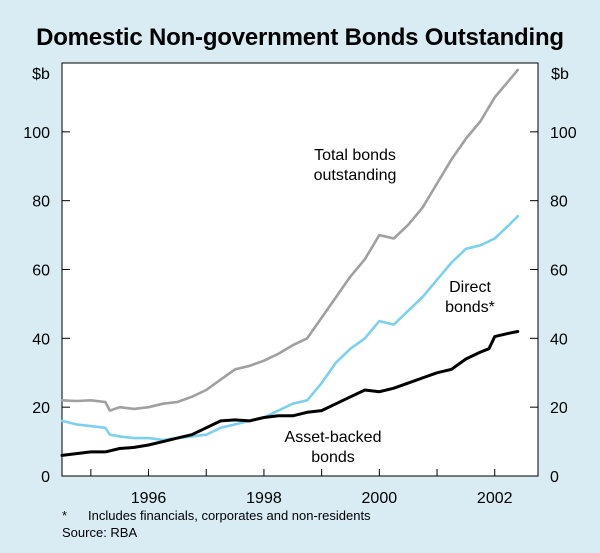 This screenshot has width=600, height=553. I want to click on y-tick-label-left: 0, so click(45, 477).